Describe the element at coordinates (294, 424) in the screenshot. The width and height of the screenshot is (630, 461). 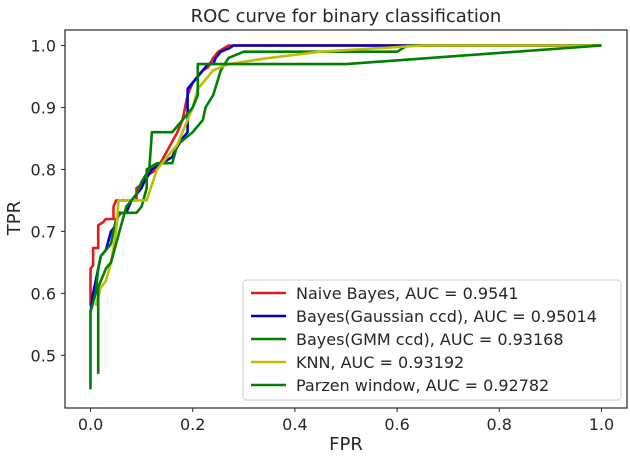
I see `x-tick-label: 0.4` at that location.